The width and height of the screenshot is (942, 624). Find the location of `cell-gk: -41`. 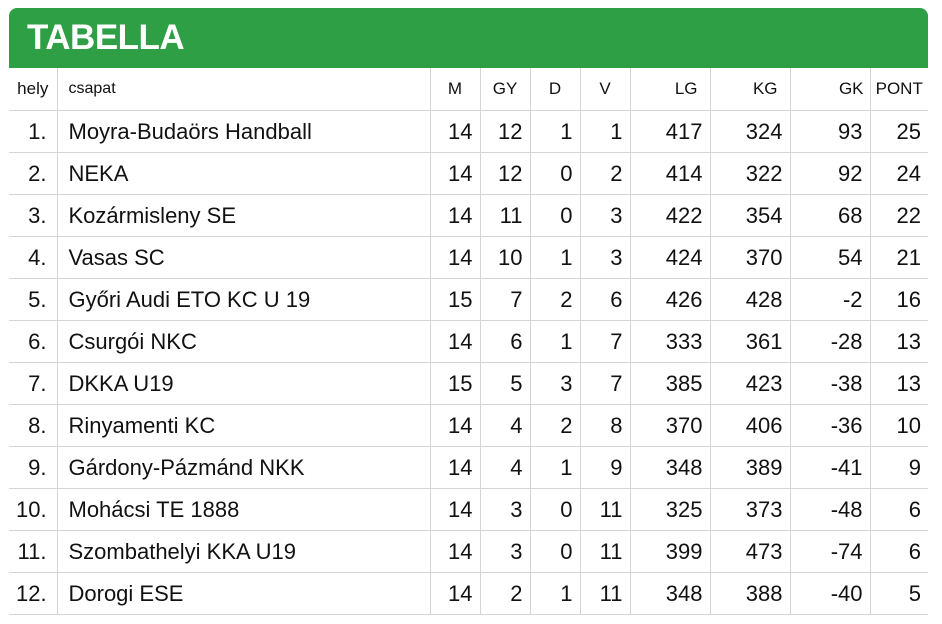

cell-gk: -41 is located at coordinates (830, 467).